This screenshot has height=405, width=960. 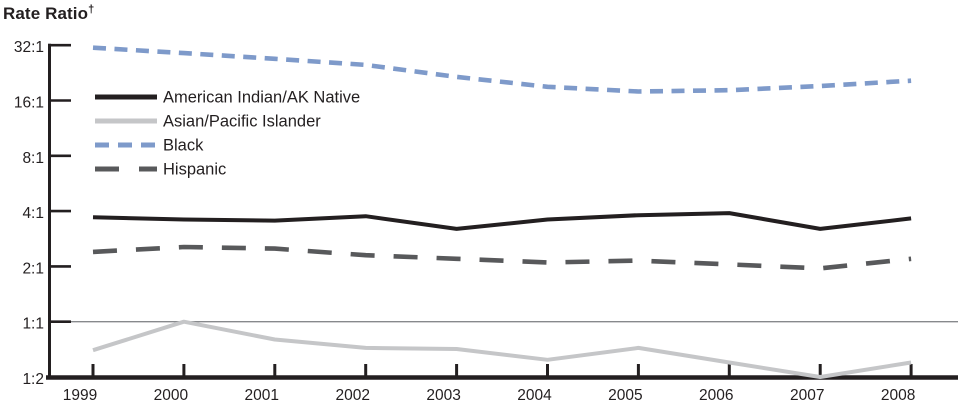 What do you see at coordinates (194, 170) in the screenshot?
I see `legend-label: Hispanic` at bounding box center [194, 170].